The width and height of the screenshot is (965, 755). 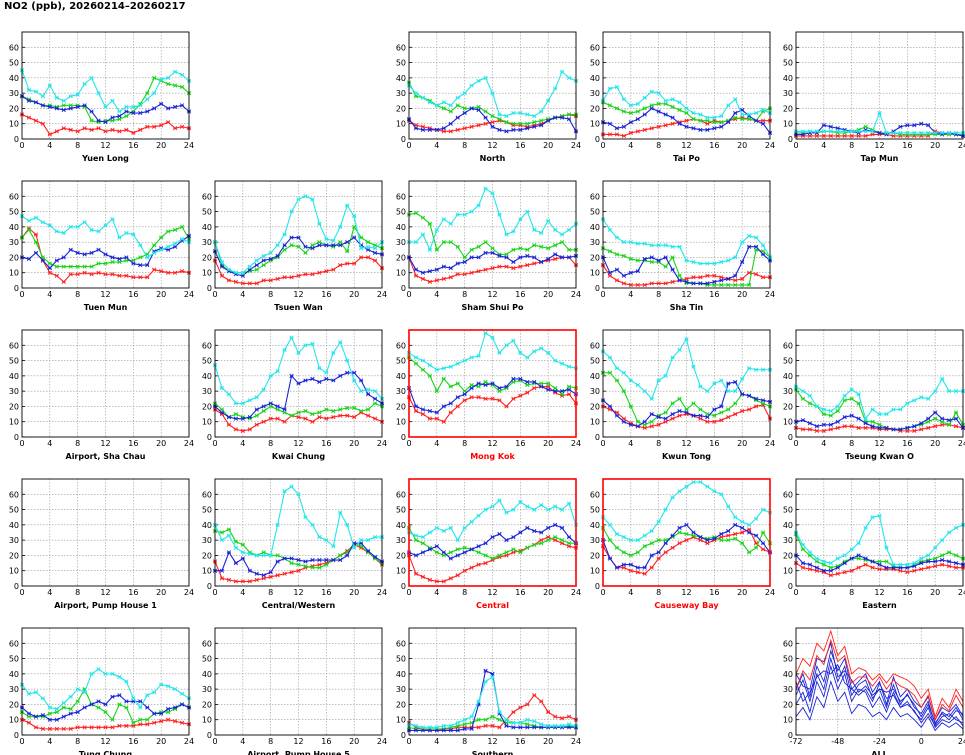 I want to click on y-tick-label: 60, so click(x=401, y=47).